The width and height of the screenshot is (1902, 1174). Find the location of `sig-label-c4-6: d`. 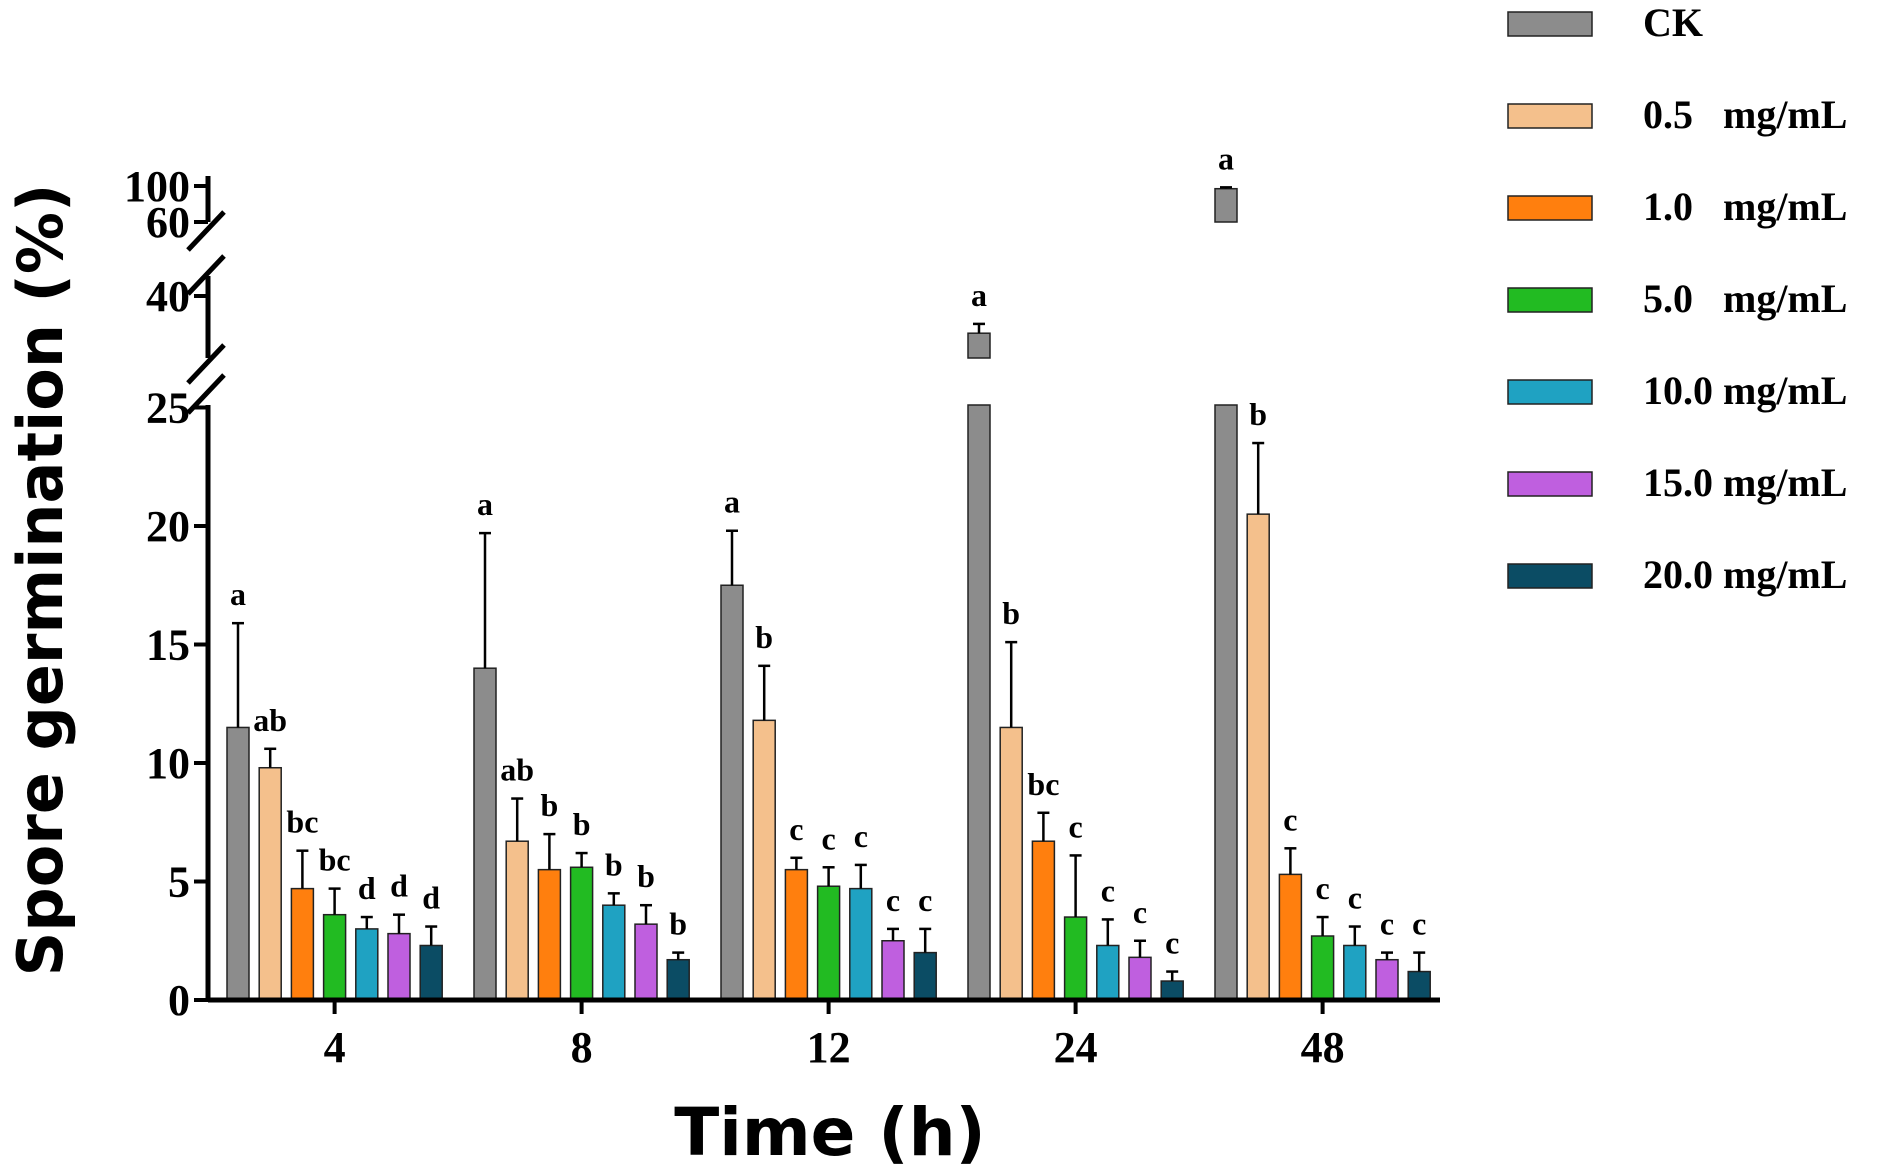

sig-label-c4-6: d is located at coordinates (399, 886).